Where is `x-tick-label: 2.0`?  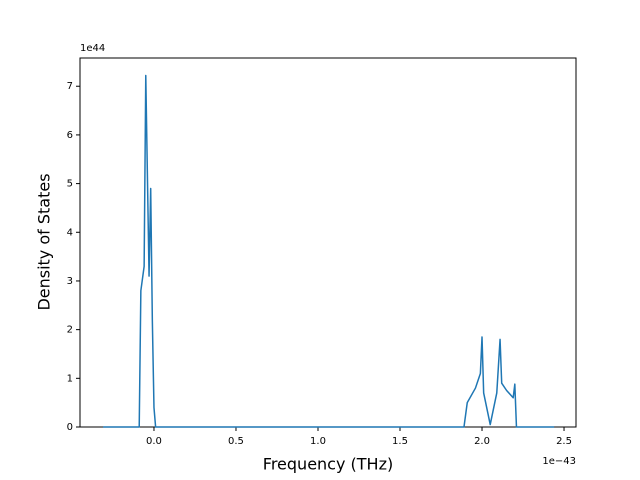
x-tick-label: 2.0 is located at coordinates (482, 441).